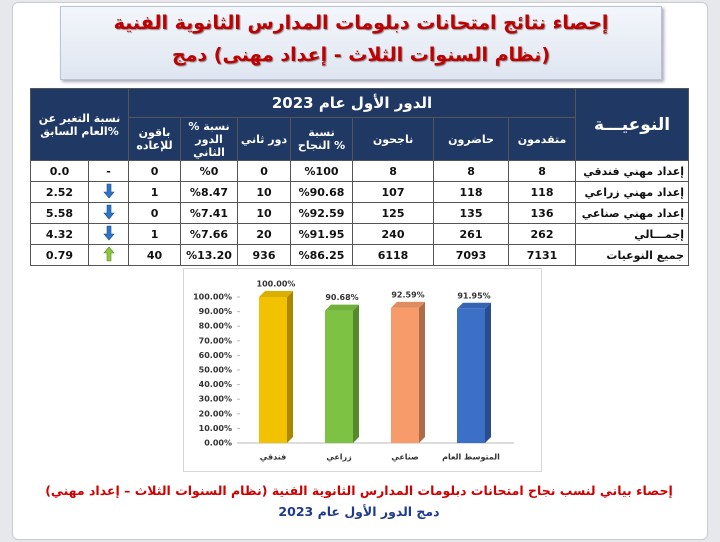 The height and width of the screenshot is (542, 720). Describe the element at coordinates (359, 511) in the screenshot. I see `caption-line: دمج الدور الأول عام 2023` at that location.